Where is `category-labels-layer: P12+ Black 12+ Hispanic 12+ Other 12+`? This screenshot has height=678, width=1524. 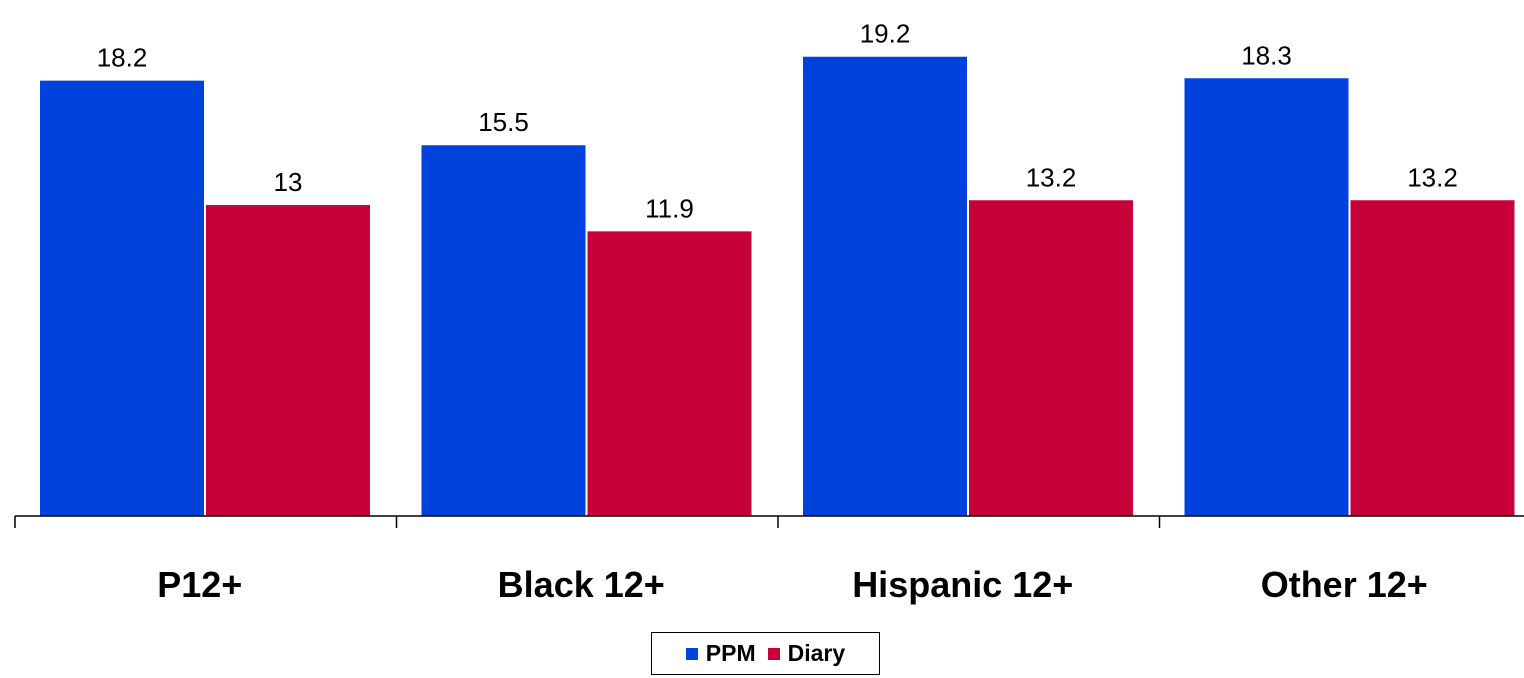
category-labels-layer: P12+ Black 12+ Hispanic 12+ Other 12+ is located at coordinates (792, 584).